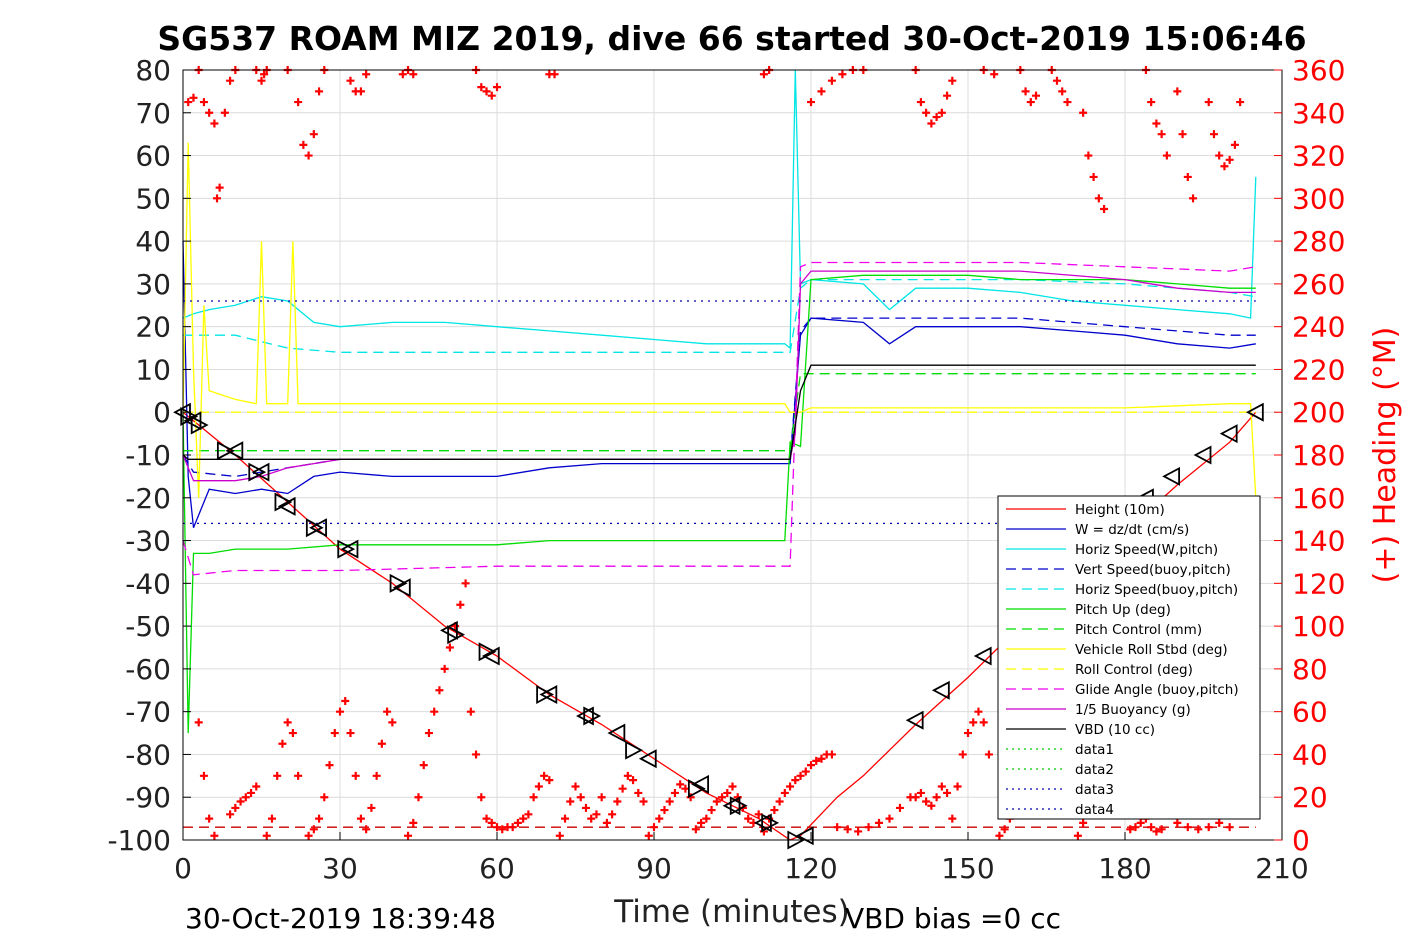 The image size is (1417, 945). Describe the element at coordinates (1318, 70) in the screenshot. I see `y2-tick-label: 360` at that location.